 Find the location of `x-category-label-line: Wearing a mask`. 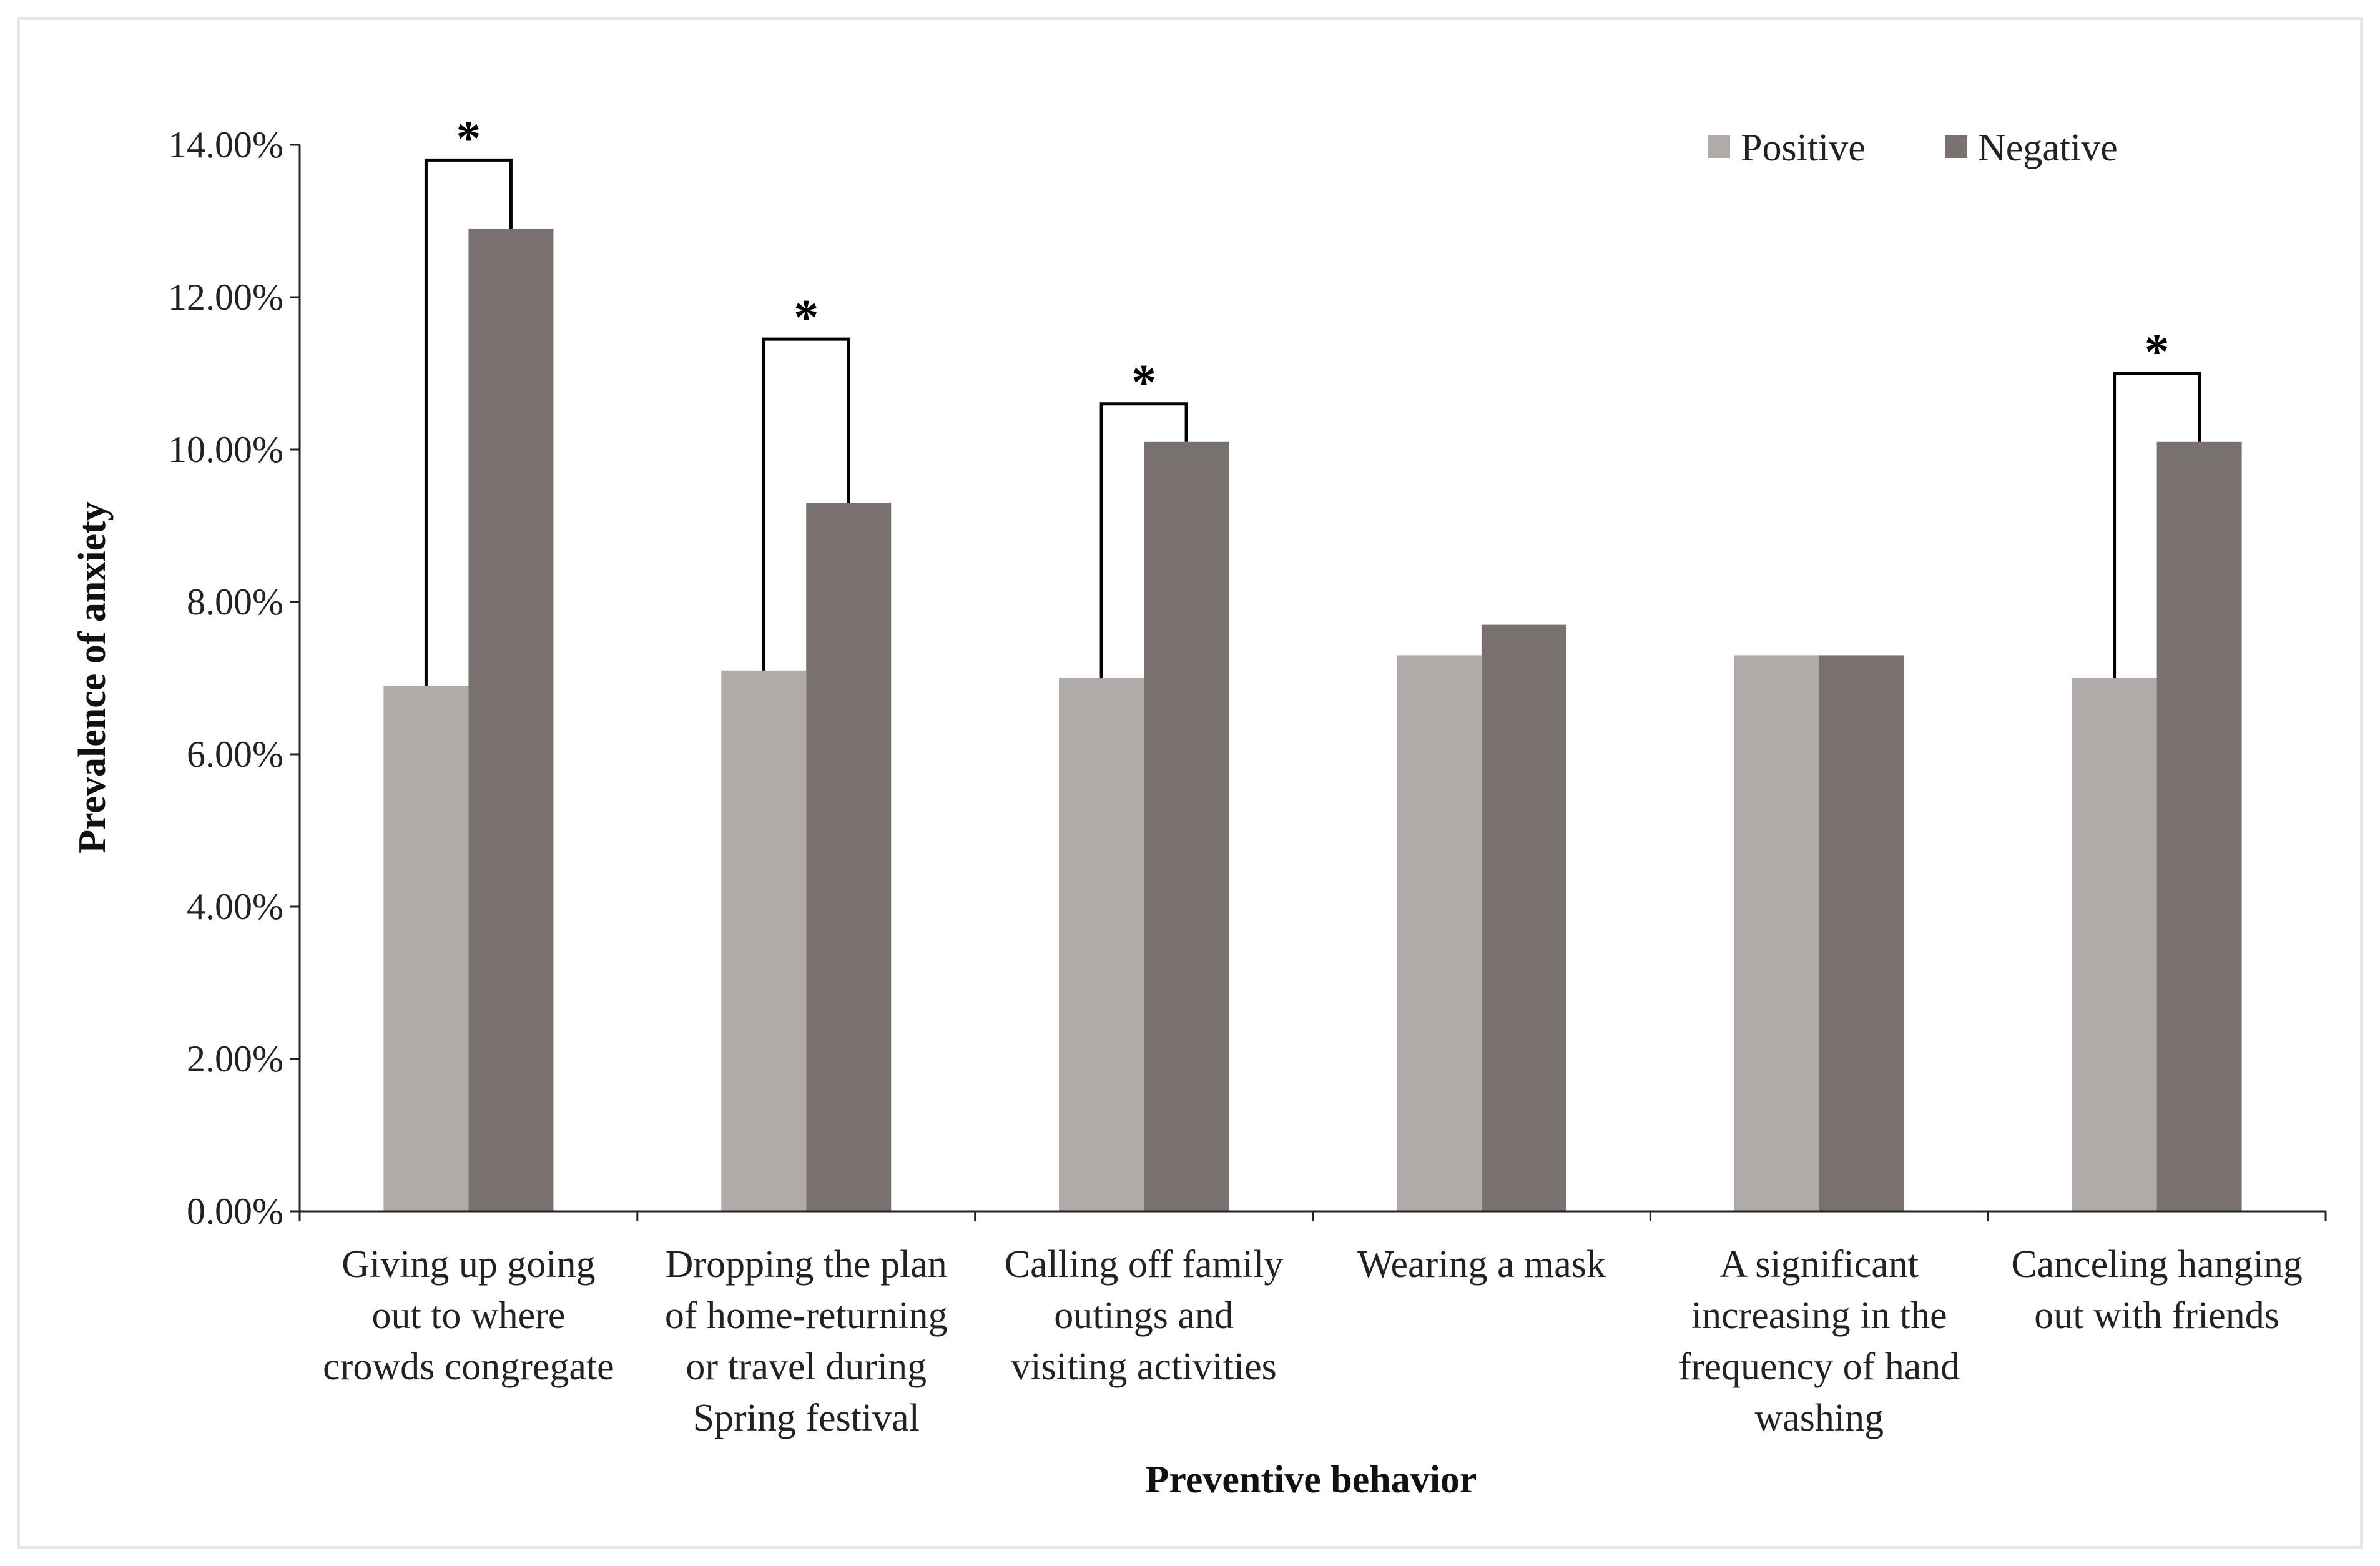

x-category-label-line: Wearing a mask is located at coordinates (1481, 1264).